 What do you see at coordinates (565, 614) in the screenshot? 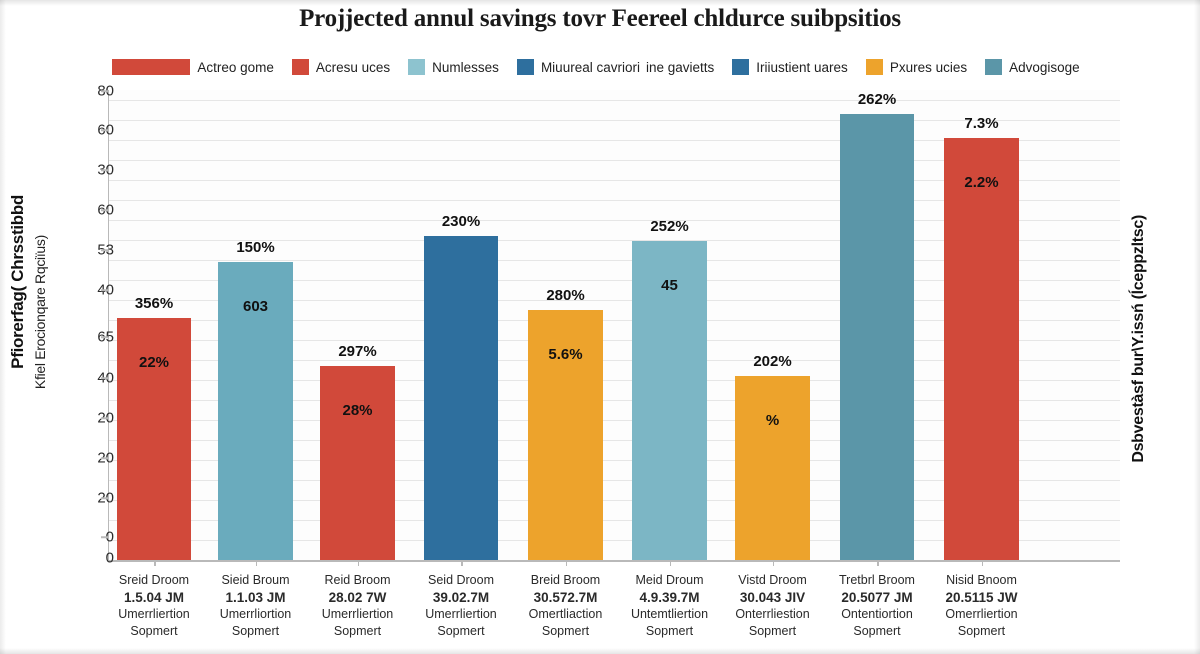
I see `x-axis-tick-label-line: Omertliaction` at bounding box center [565, 614].